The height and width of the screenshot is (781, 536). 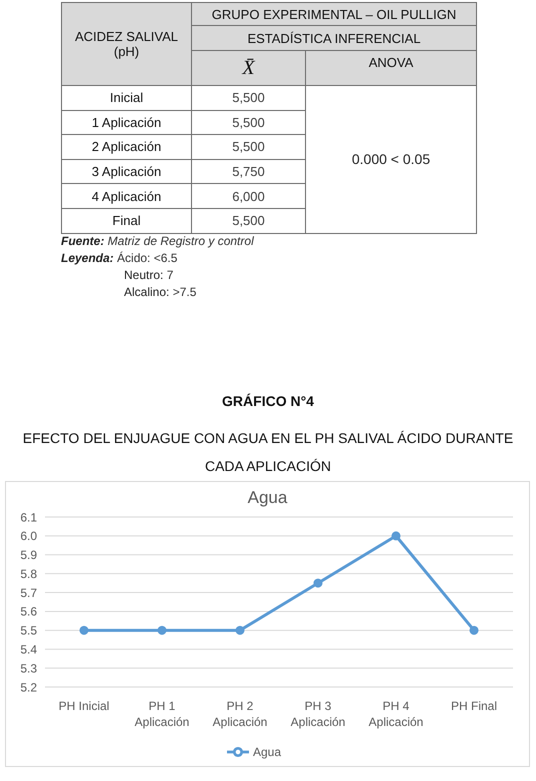 What do you see at coordinates (162, 714) in the screenshot?
I see `x-tick-label: PH 1 Aplicación` at bounding box center [162, 714].